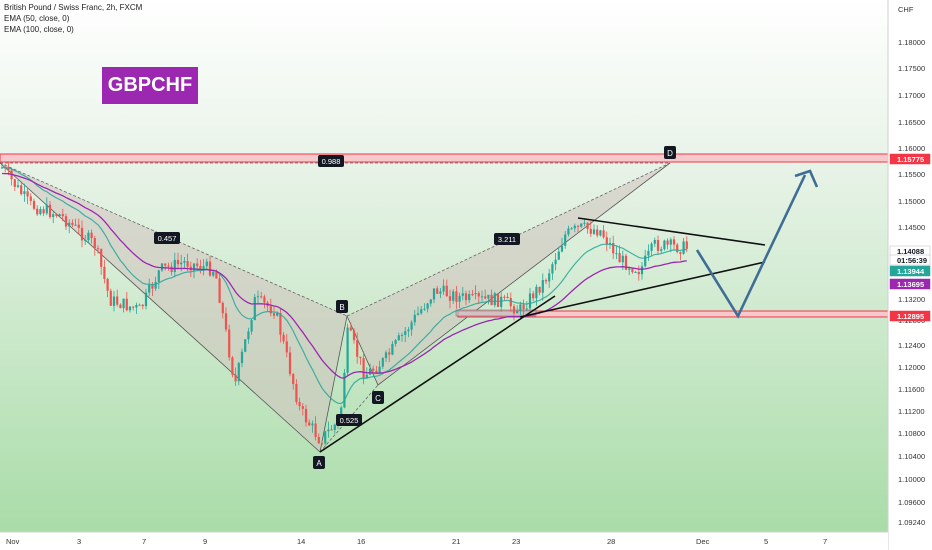  I want to click on svg-text: 1.12895, so click(910, 316).